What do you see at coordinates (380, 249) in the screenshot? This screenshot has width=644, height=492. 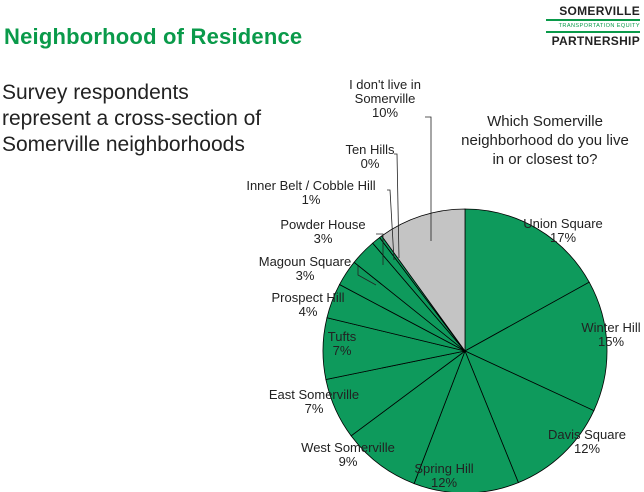 I see `leader-line-powder-house` at bounding box center [380, 249].